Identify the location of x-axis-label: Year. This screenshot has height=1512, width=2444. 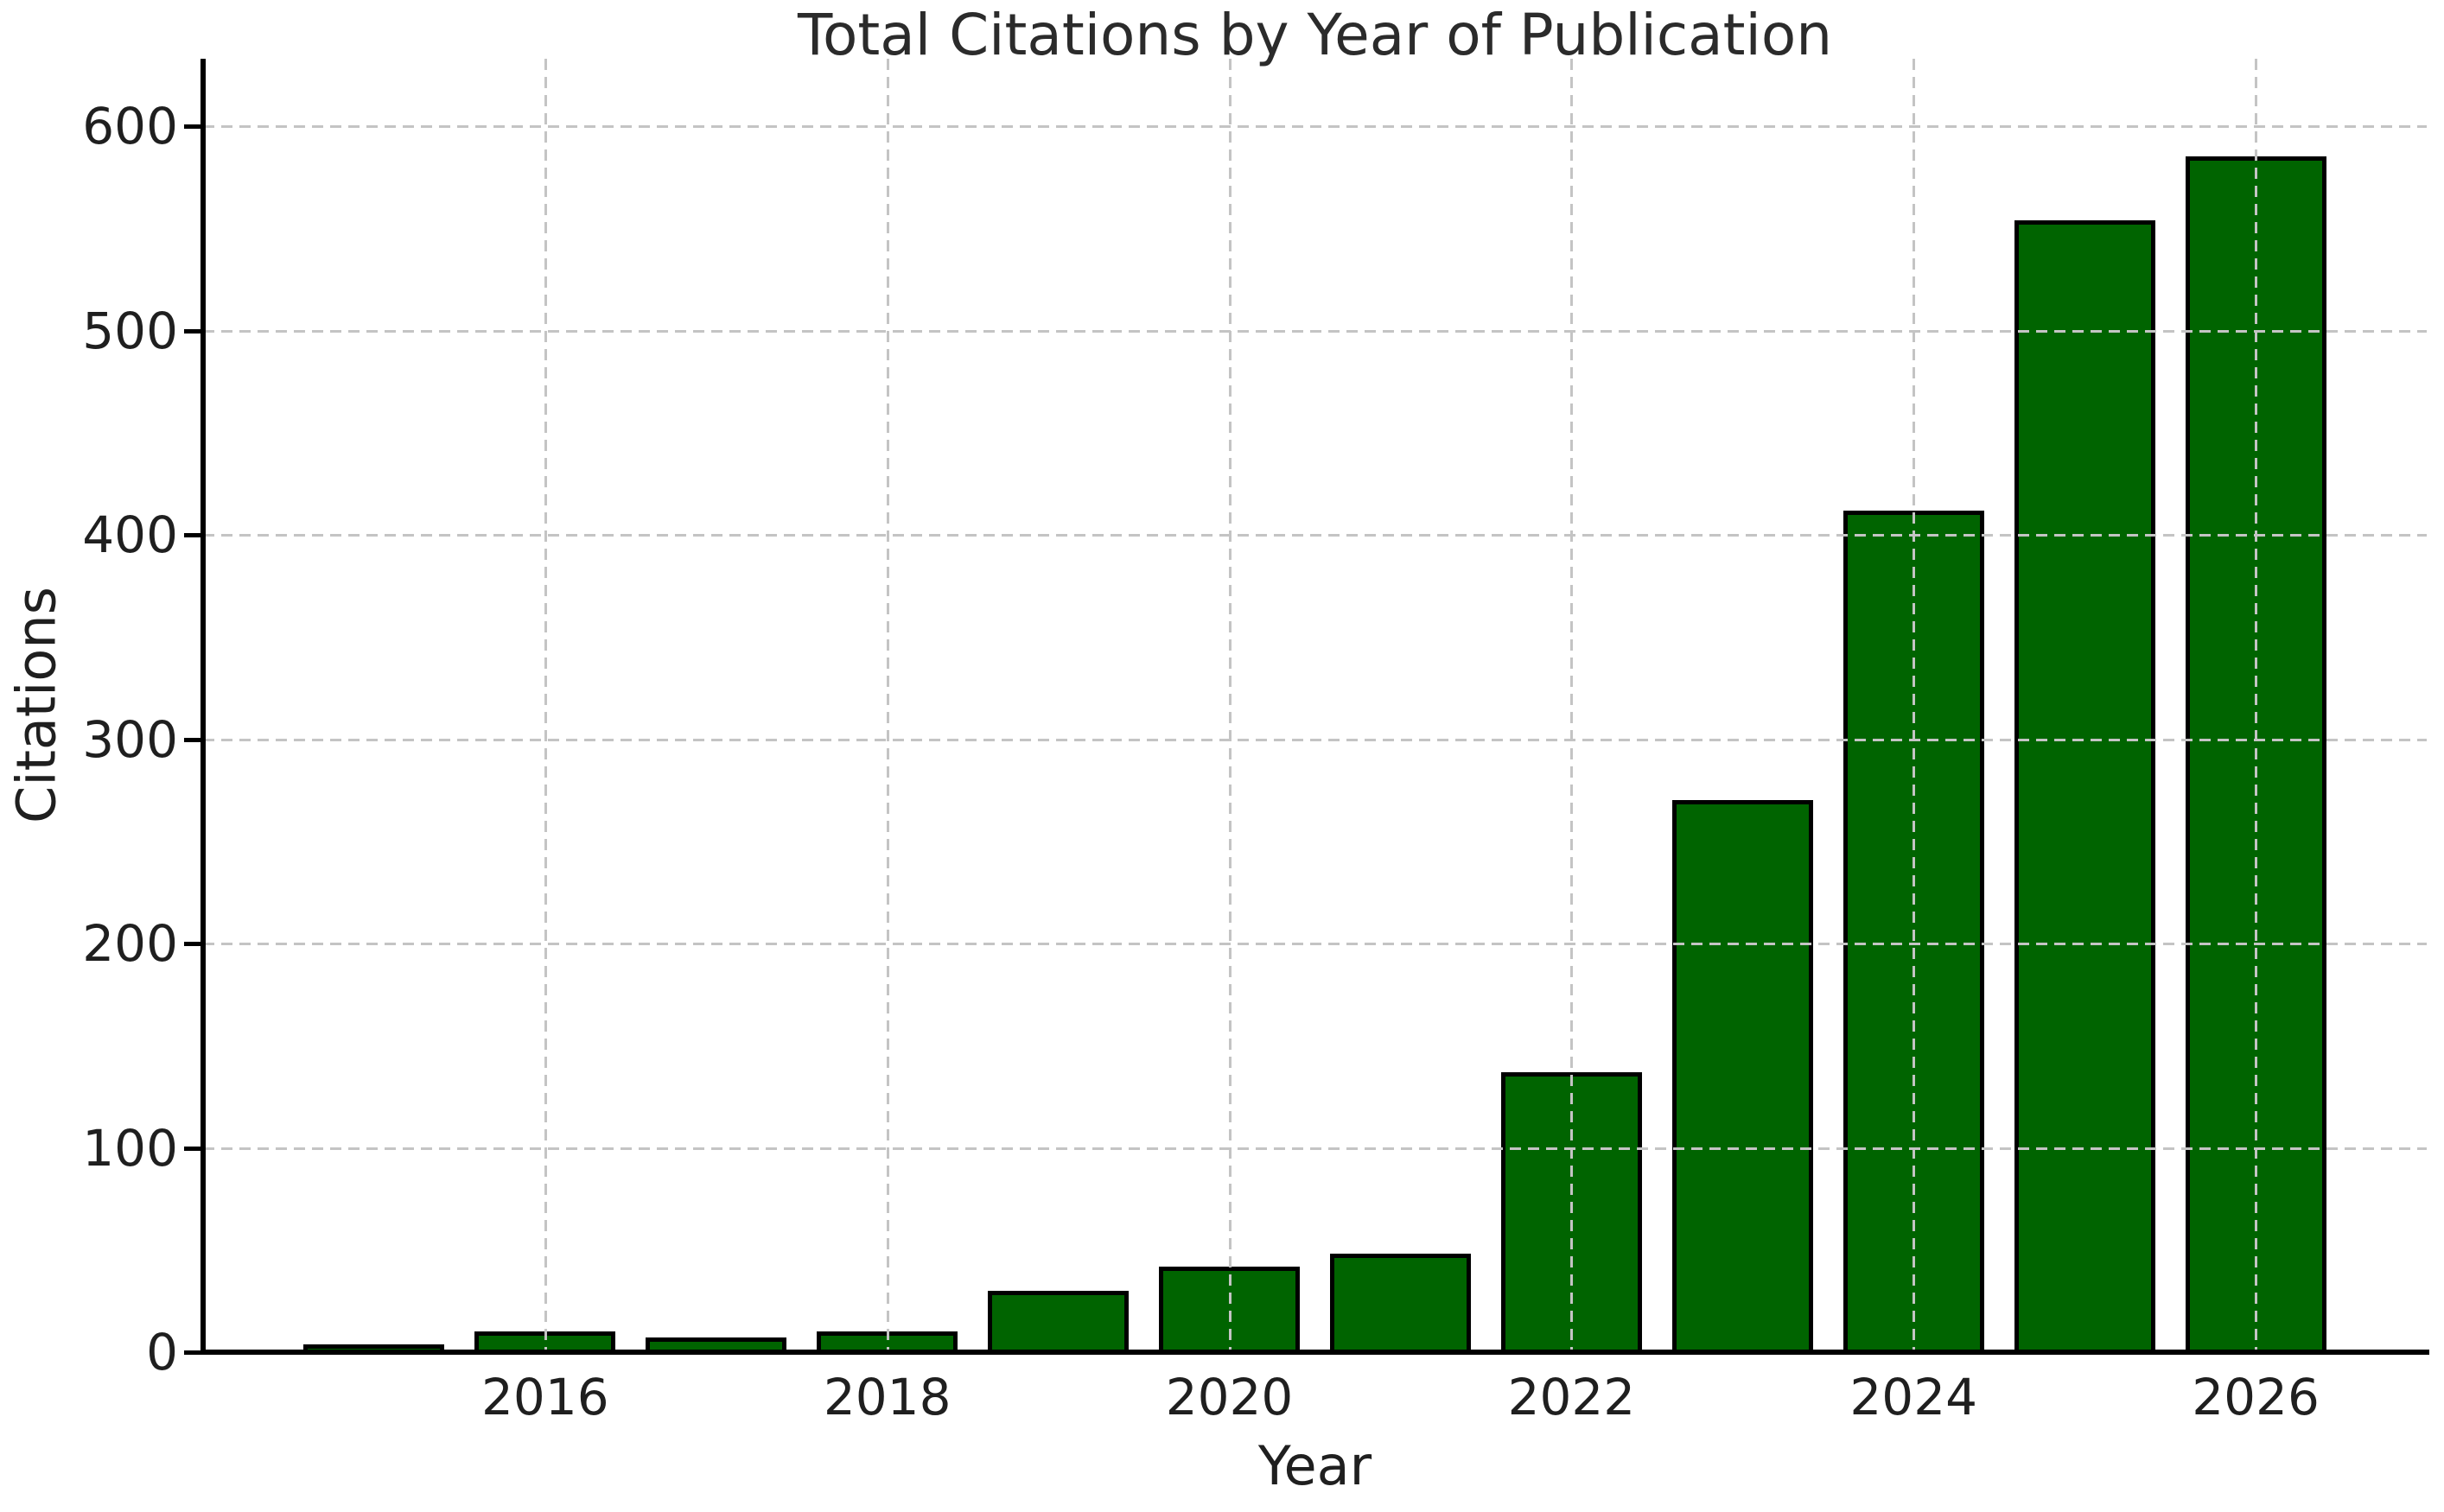
(1314, 1465).